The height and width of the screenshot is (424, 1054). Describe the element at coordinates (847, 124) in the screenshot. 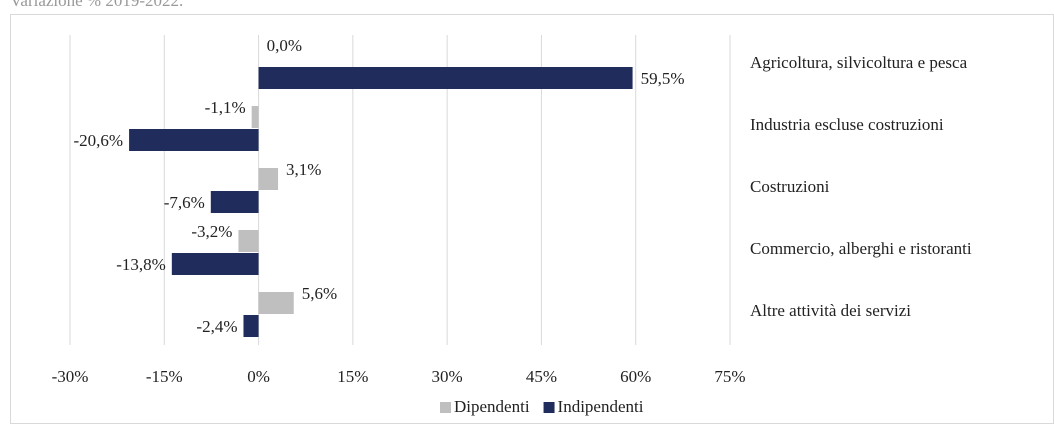

I see `category-label: Industria escluse costruzioni` at that location.